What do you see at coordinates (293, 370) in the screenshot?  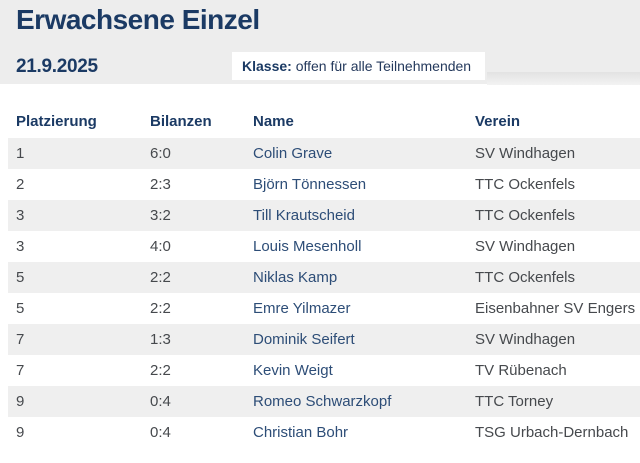 I see `player-name-link: Kevin Weigt` at bounding box center [293, 370].